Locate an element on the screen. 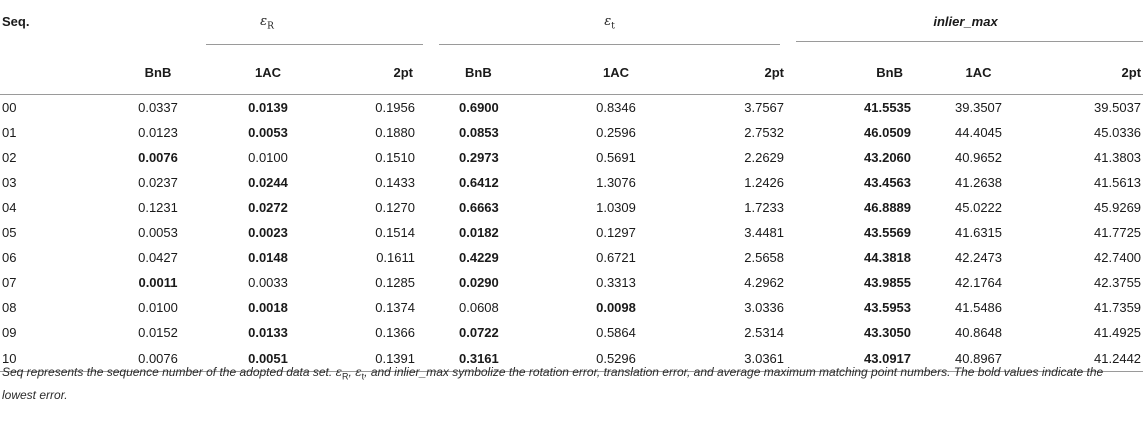 The height and width of the screenshot is (433, 1143). value-cell: 43.5569 is located at coordinates (888, 232).